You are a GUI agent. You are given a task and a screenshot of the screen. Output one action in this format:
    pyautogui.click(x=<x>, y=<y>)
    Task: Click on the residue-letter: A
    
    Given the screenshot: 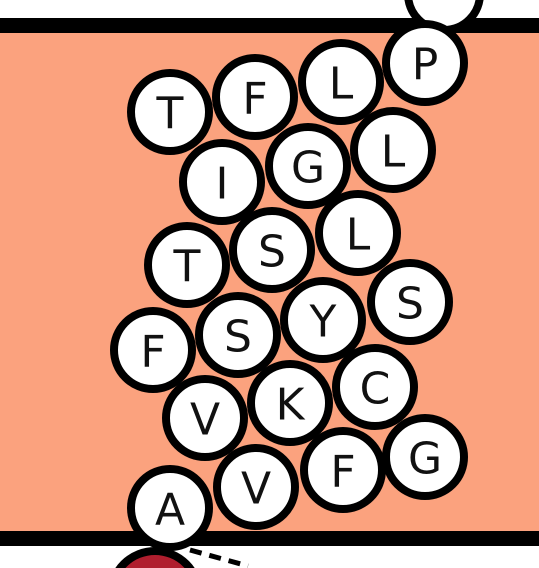 What is the action you would take?
    pyautogui.click(x=170, y=510)
    